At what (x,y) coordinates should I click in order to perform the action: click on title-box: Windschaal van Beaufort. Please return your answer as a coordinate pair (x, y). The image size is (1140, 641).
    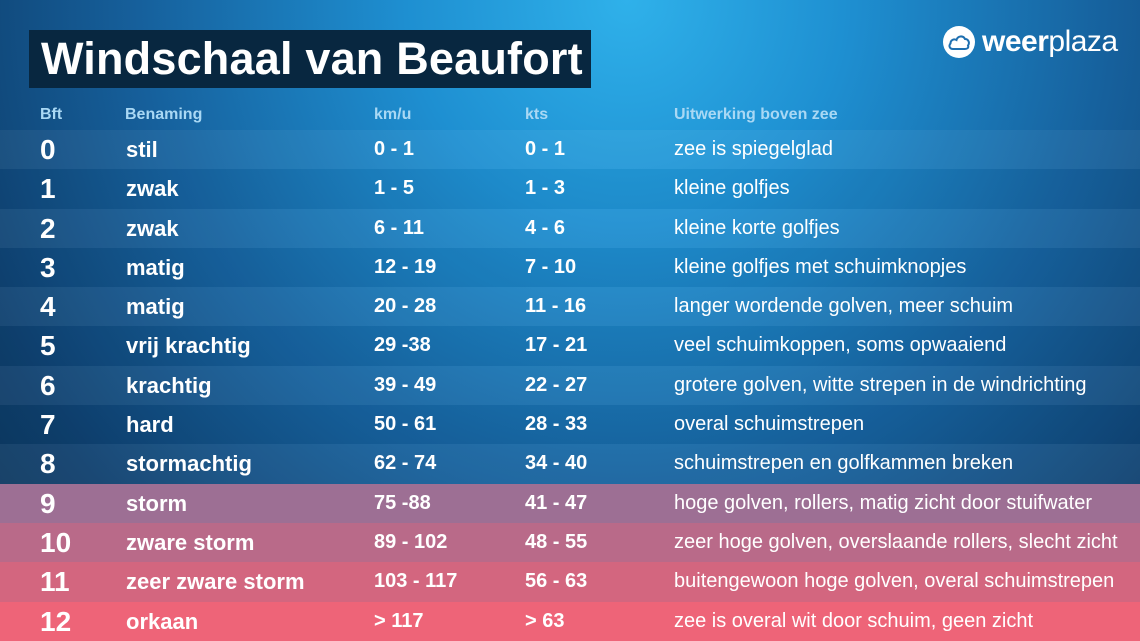
    Looking at the image, I should click on (310, 59).